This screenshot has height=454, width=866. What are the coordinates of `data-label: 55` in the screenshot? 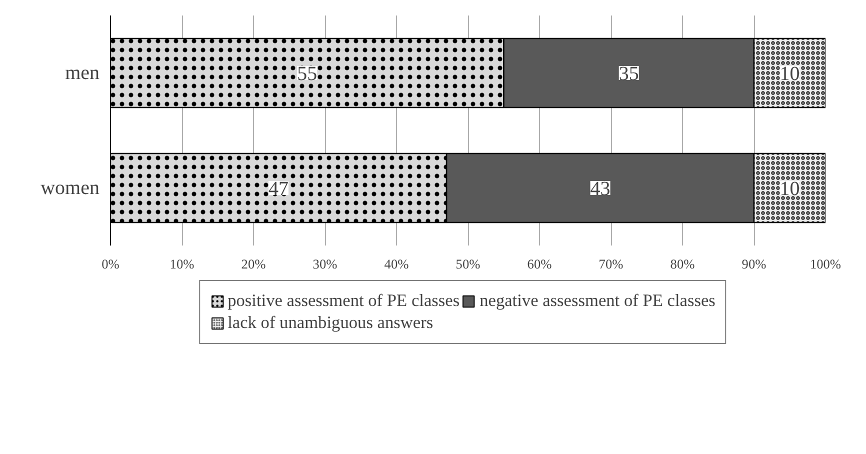 It's located at (307, 74).